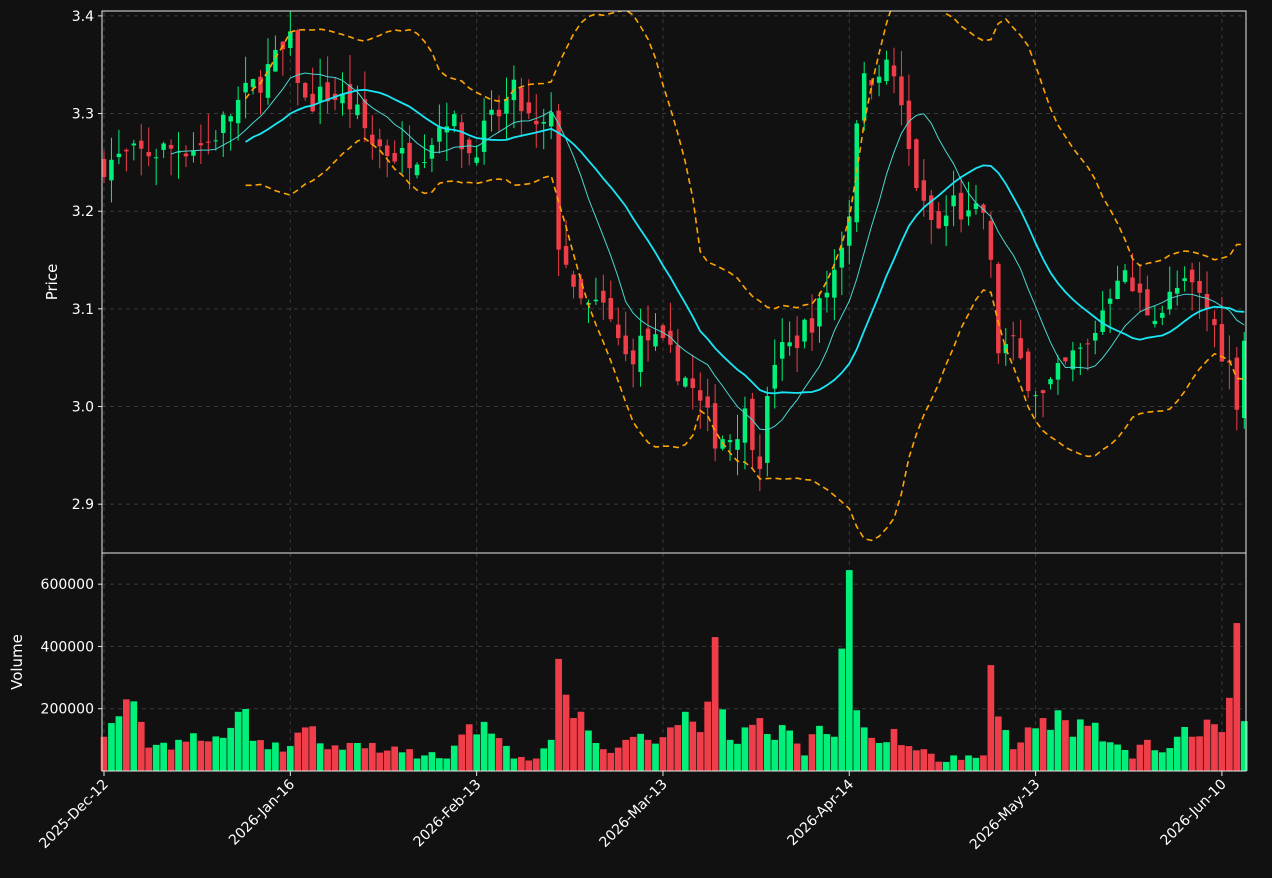  I want to click on price-tick-label-3: 3.2, so click(83, 212).